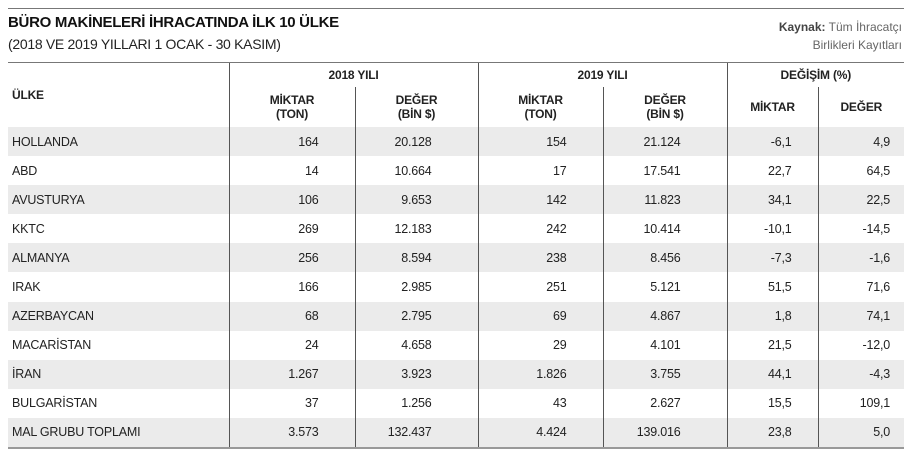  What do you see at coordinates (772, 287) in the screenshot?
I see `cell-change-miktar: 51,5` at bounding box center [772, 287].